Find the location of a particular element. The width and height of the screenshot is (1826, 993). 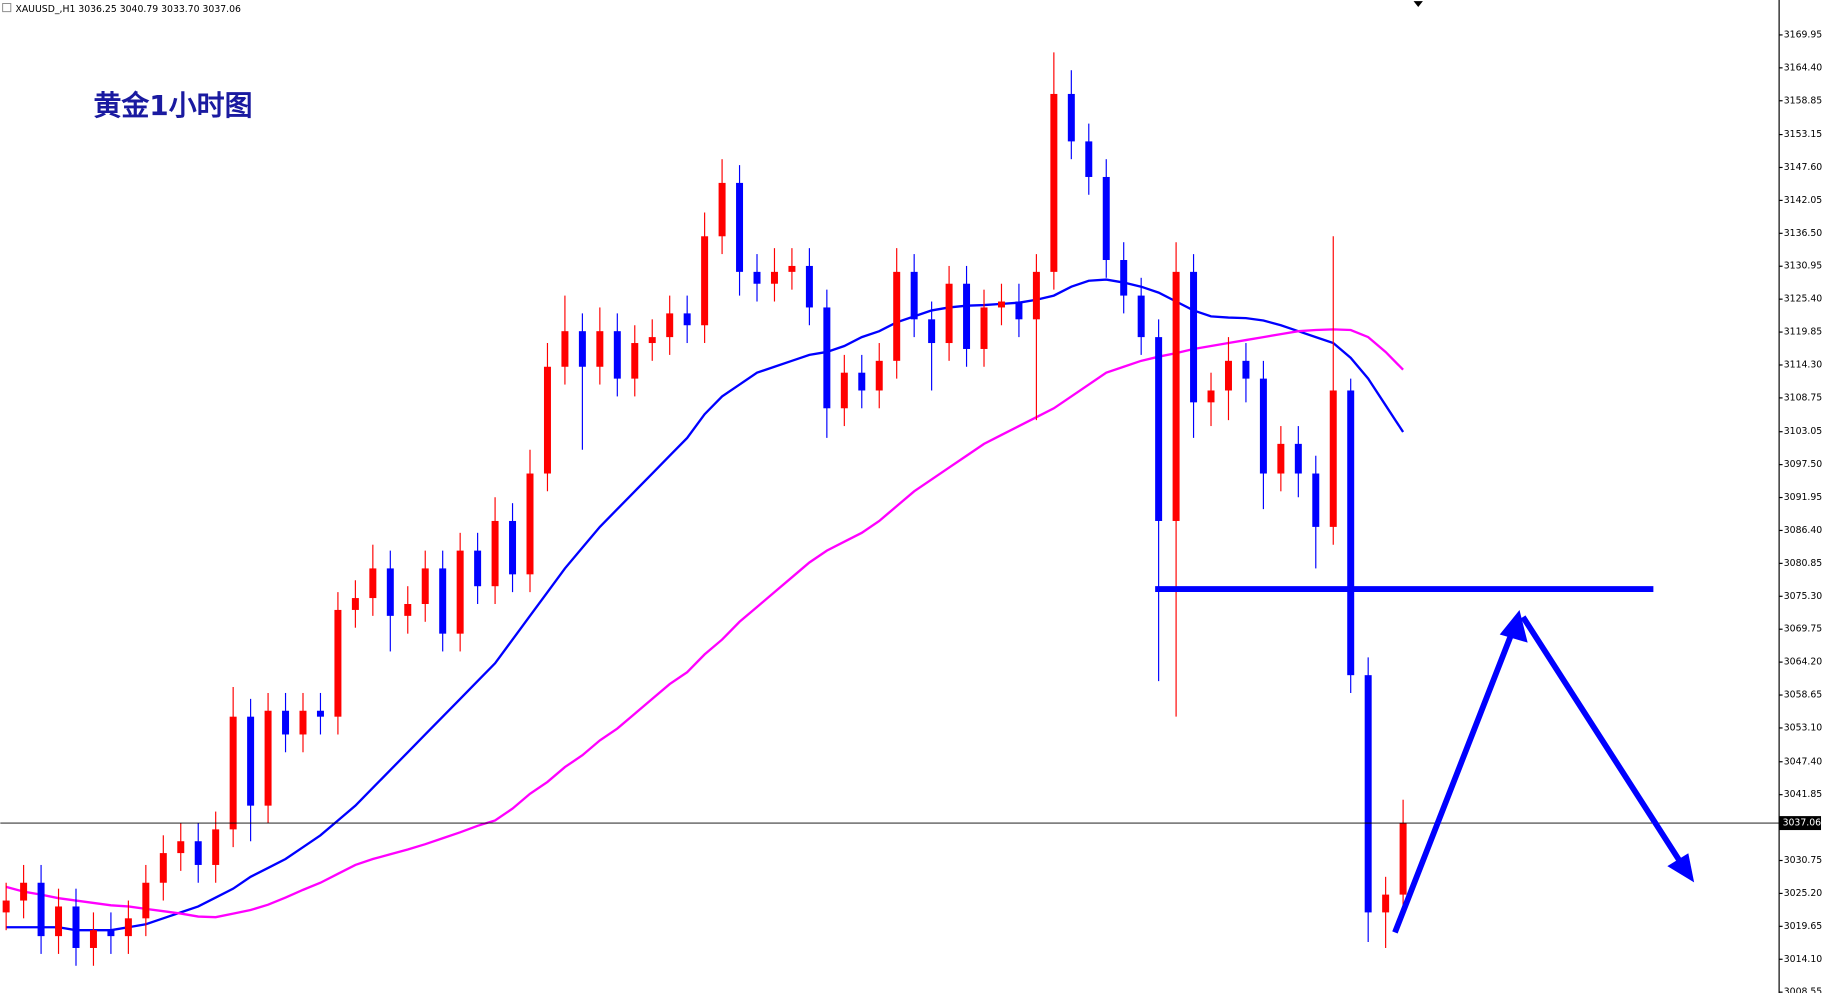

y-tick-label: 3108.75 is located at coordinates (1803, 397).